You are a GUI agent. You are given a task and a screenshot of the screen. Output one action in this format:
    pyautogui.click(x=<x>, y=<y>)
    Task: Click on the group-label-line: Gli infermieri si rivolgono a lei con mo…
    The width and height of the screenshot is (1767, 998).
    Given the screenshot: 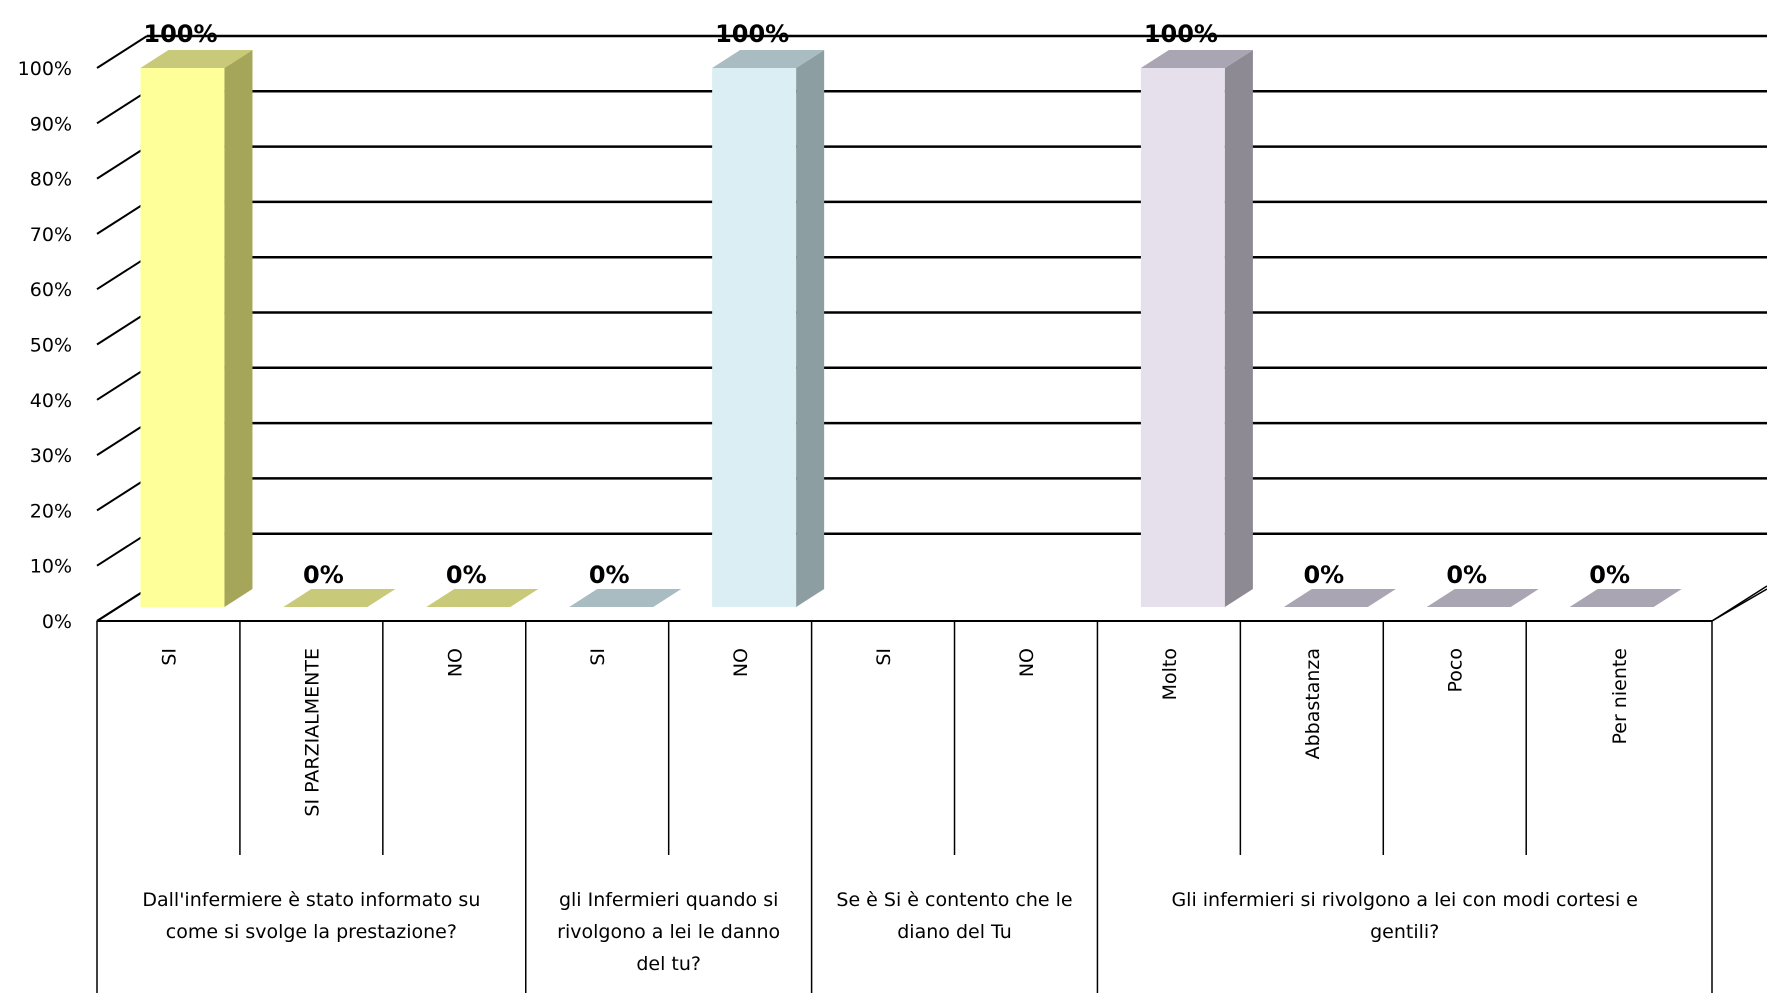 What is the action you would take?
    pyautogui.click(x=1404, y=900)
    